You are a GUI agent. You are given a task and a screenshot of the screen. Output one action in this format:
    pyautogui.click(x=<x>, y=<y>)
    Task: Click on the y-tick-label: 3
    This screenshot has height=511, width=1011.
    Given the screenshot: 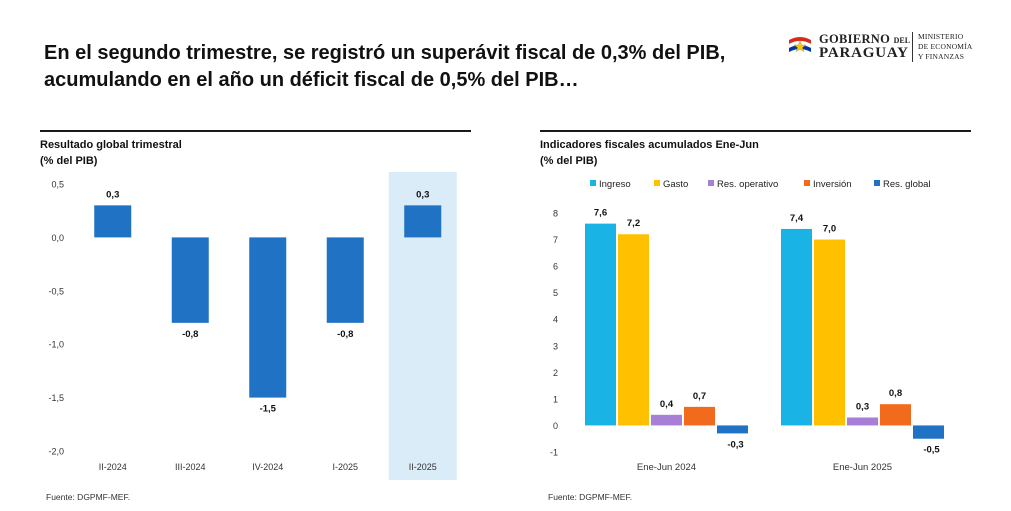 What is the action you would take?
    pyautogui.click(x=555, y=346)
    